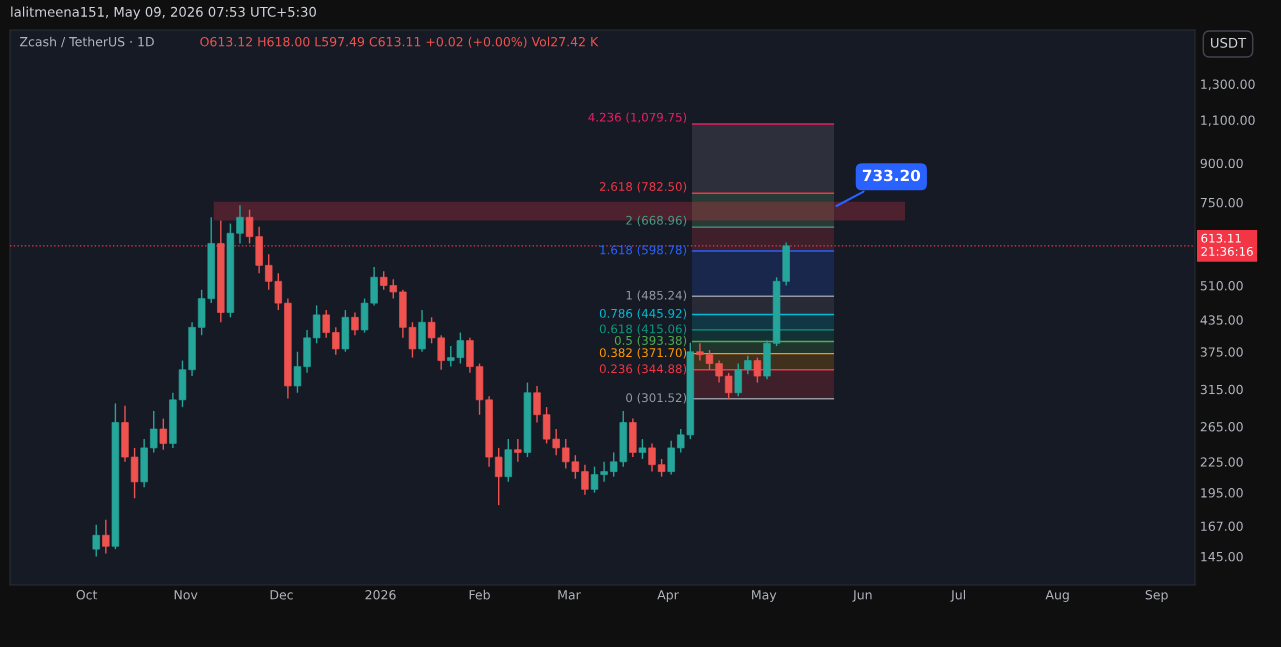 The image size is (1281, 647). What do you see at coordinates (1221, 427) in the screenshot?
I see `y-tick-label: 265.00` at bounding box center [1221, 427].